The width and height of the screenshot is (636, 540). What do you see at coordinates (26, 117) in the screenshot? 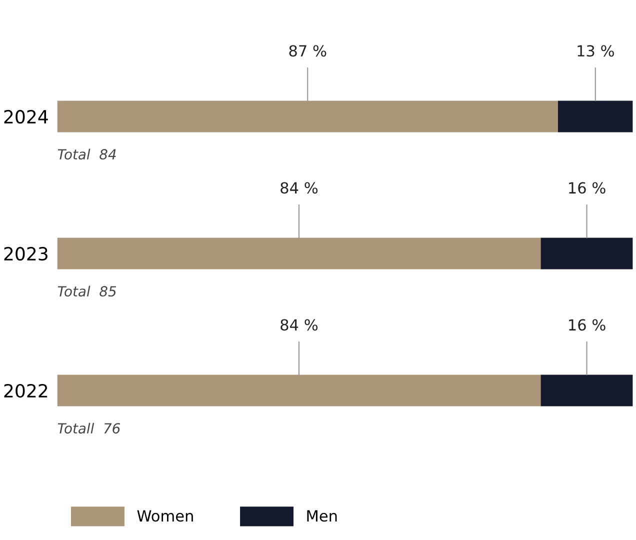
I see `y-tick-label: 2024` at bounding box center [26, 117].